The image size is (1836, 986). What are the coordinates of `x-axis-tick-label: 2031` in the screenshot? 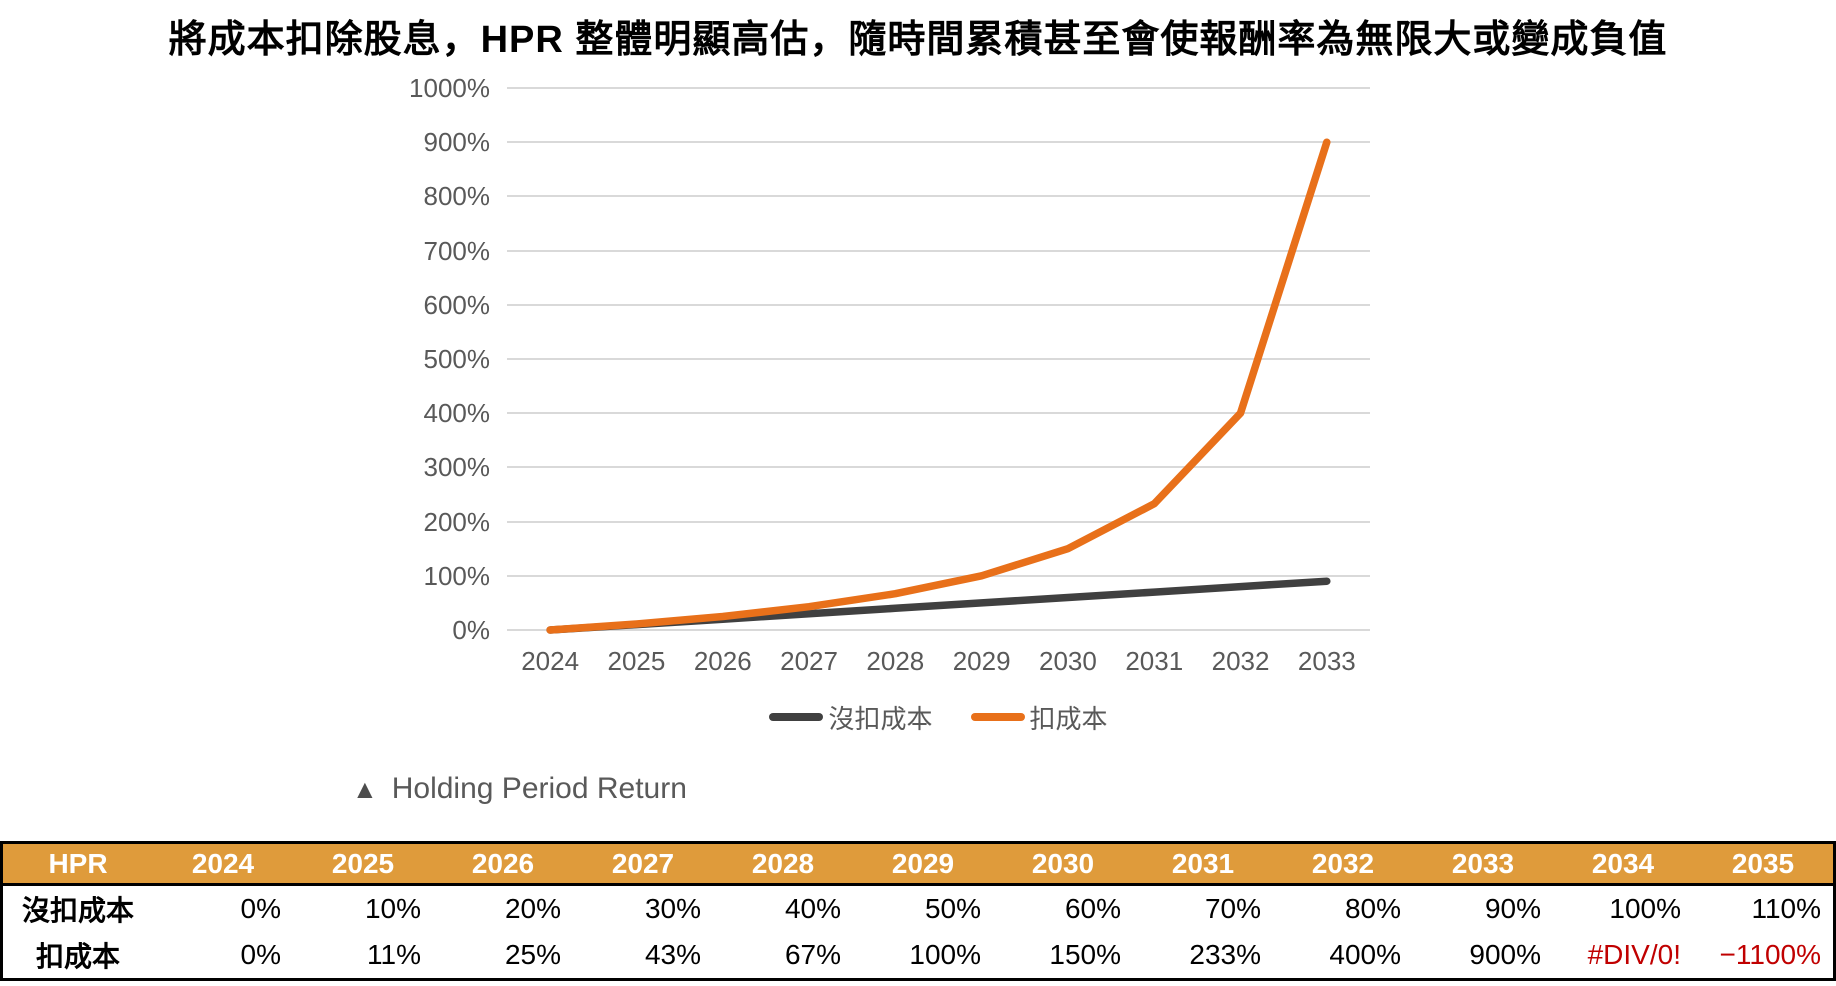 It's located at (1154, 661).